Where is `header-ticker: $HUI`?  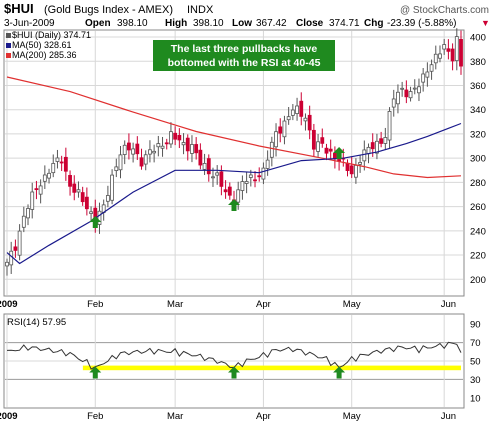
header-ticker: $HUI is located at coordinates (19, 8).